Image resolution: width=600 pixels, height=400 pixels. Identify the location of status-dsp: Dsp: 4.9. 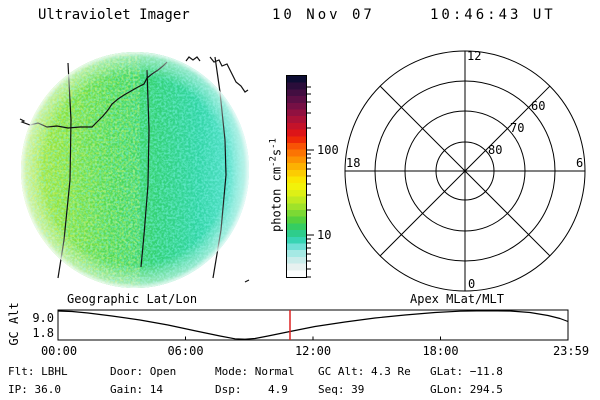
(251, 389).